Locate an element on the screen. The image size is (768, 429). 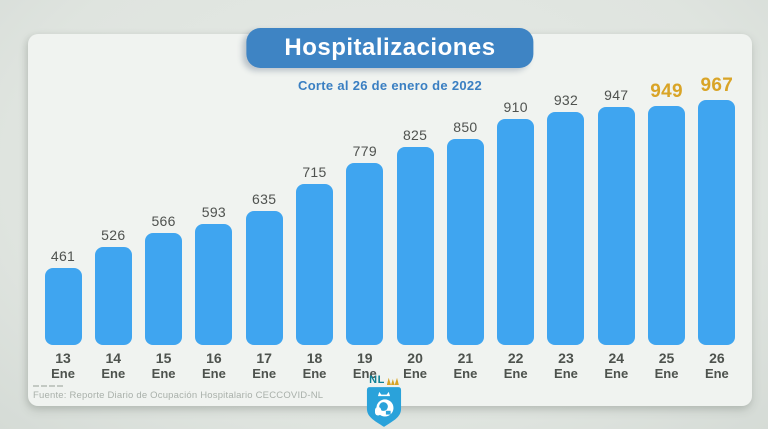
x-tick-day: 20 is located at coordinates (415, 358).